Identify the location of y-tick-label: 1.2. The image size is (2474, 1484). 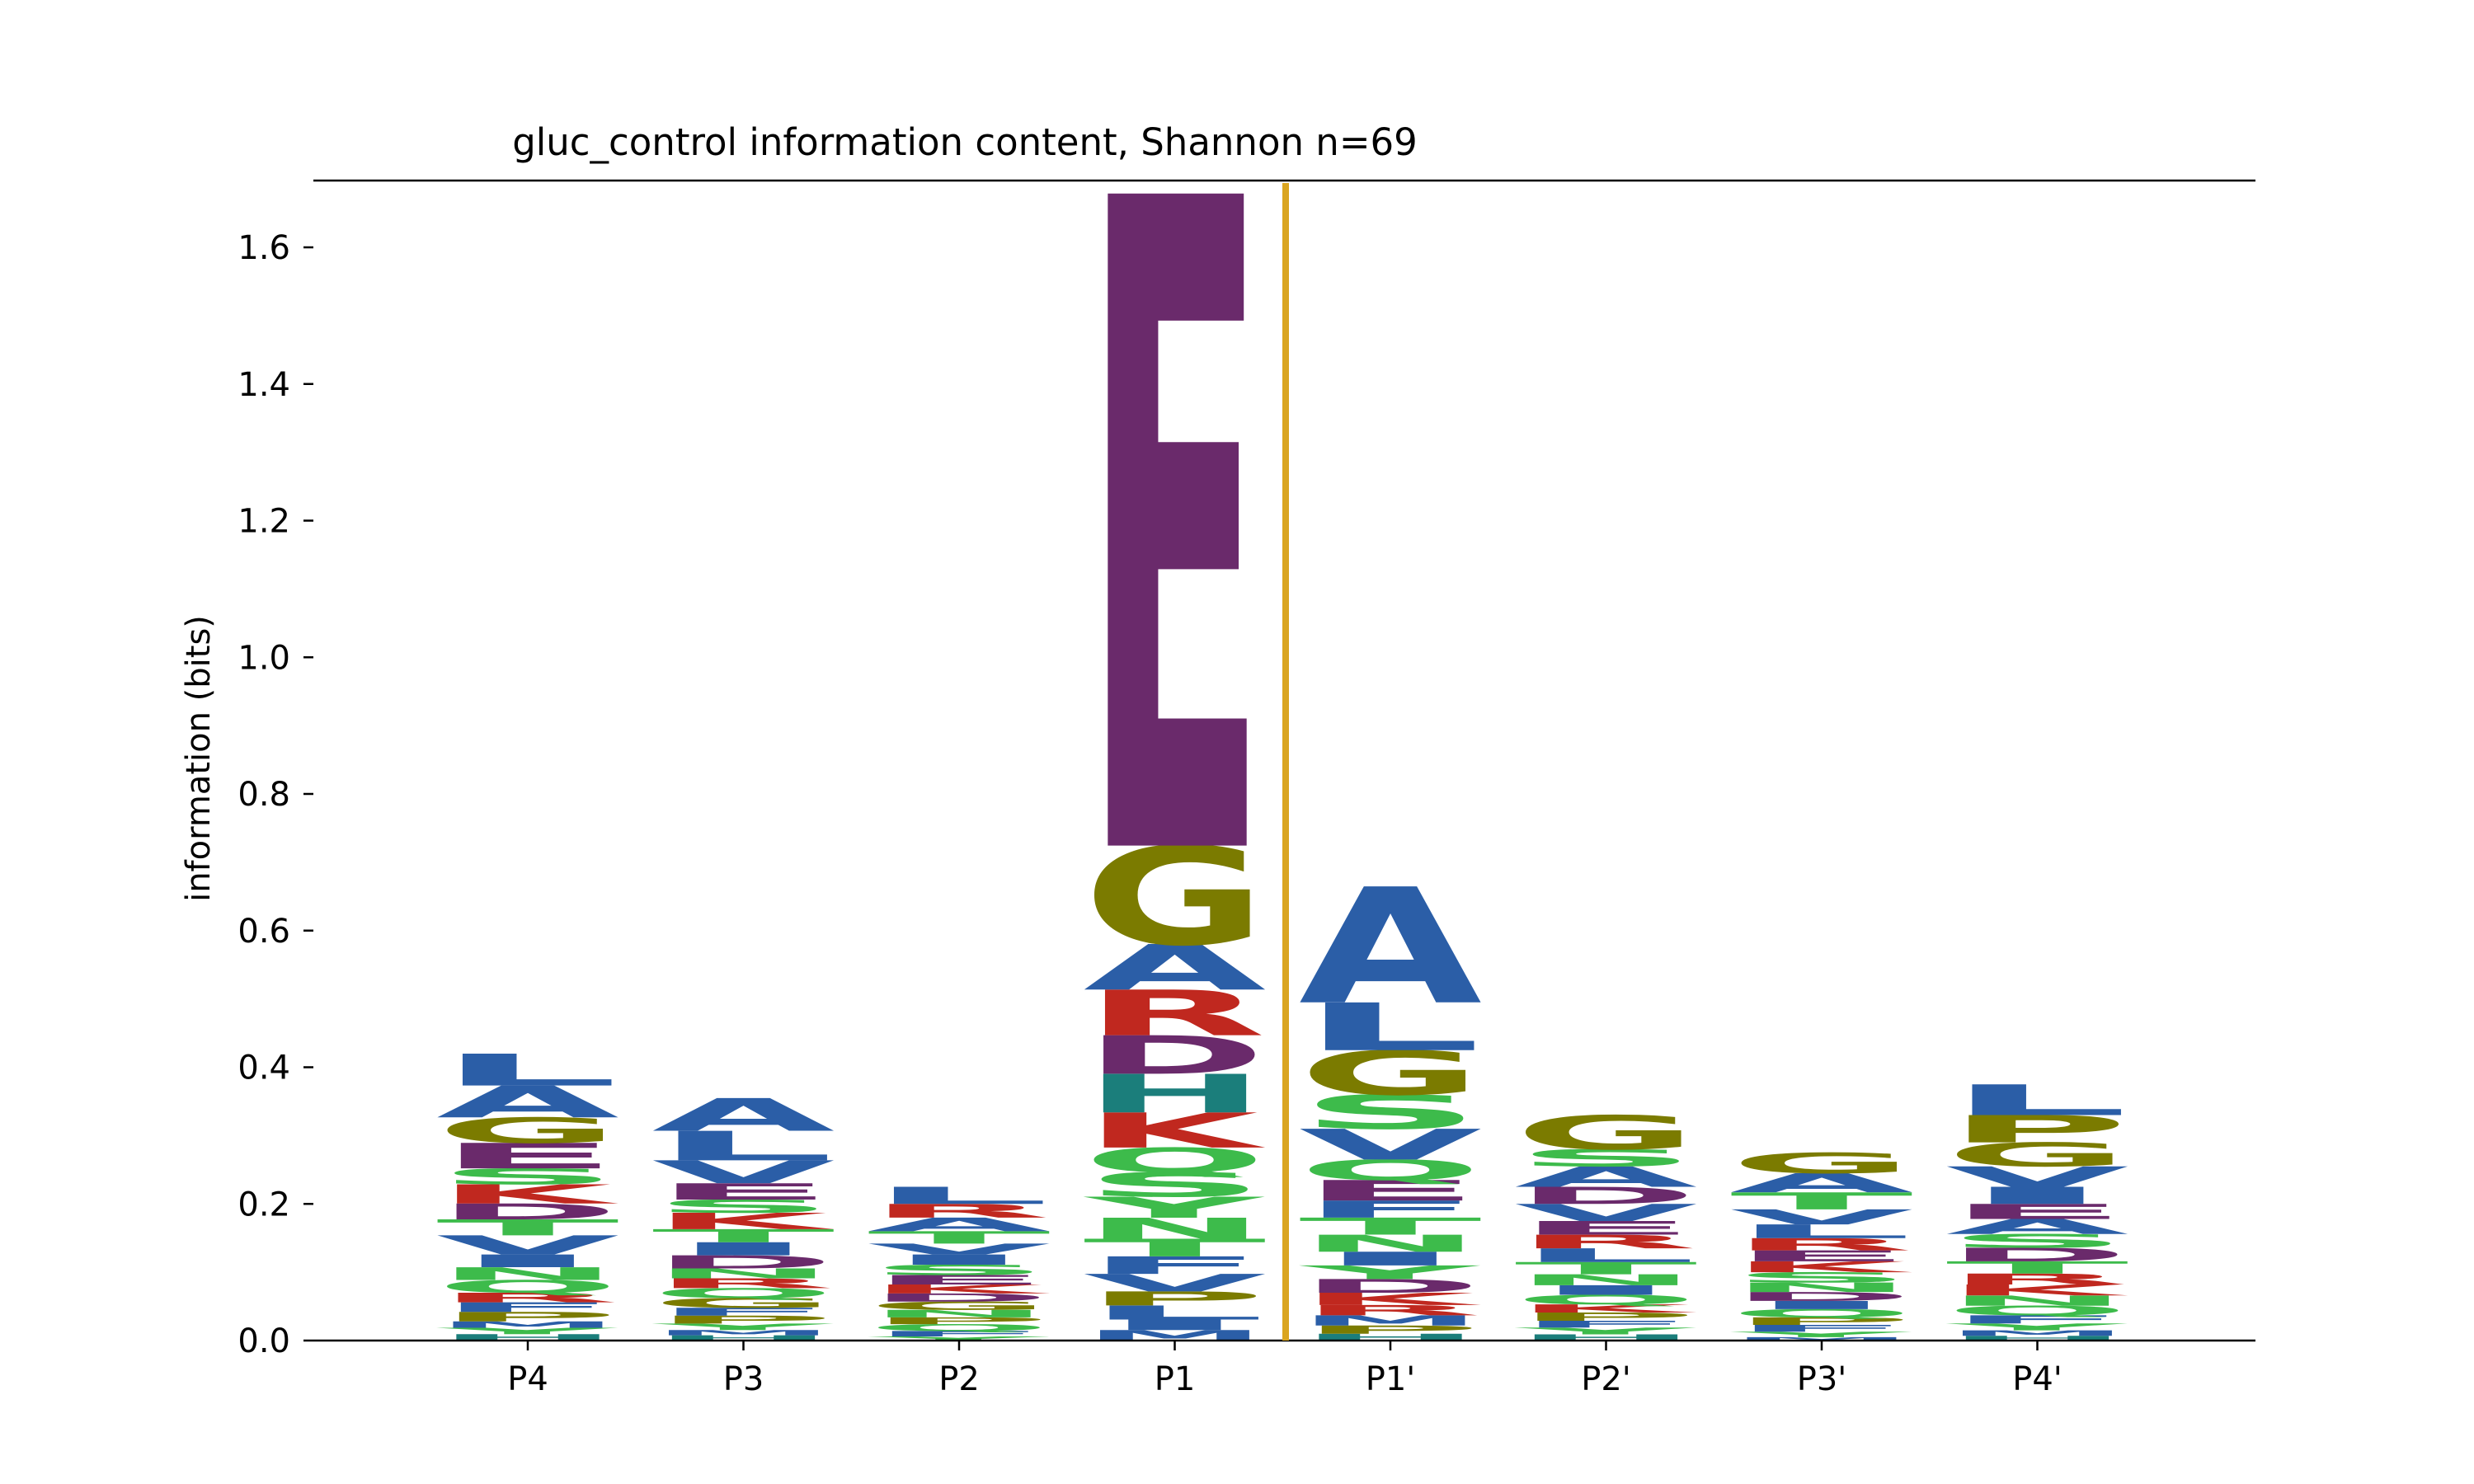
(264, 522).